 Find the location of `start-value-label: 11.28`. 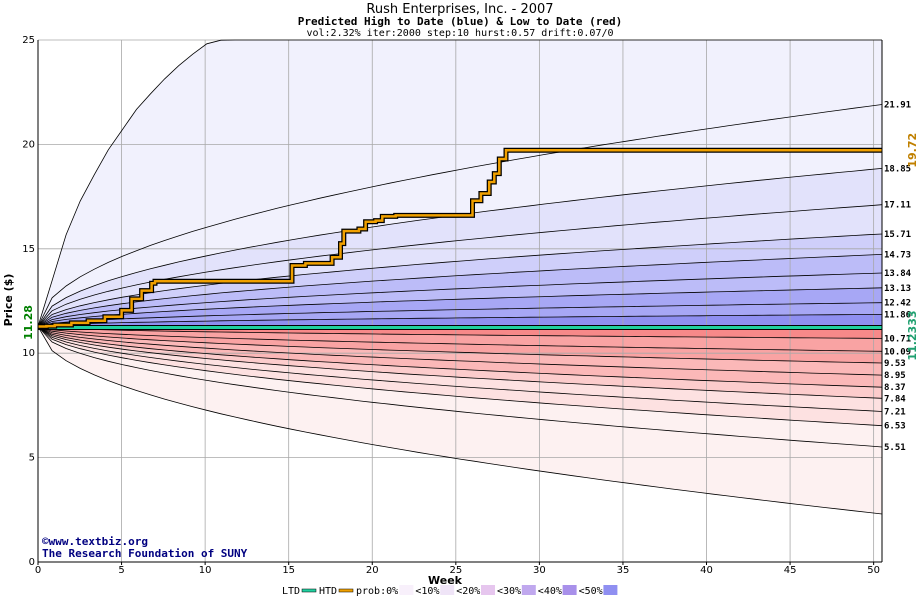

start-value-label: 11.28 is located at coordinates (28, 322).